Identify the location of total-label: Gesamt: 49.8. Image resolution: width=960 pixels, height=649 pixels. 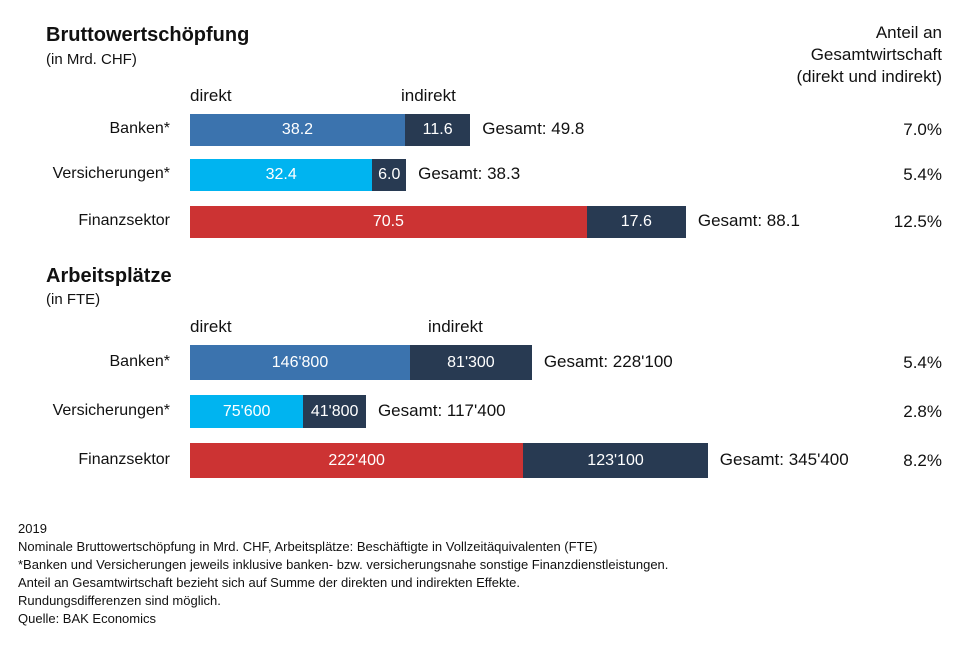
(533, 128).